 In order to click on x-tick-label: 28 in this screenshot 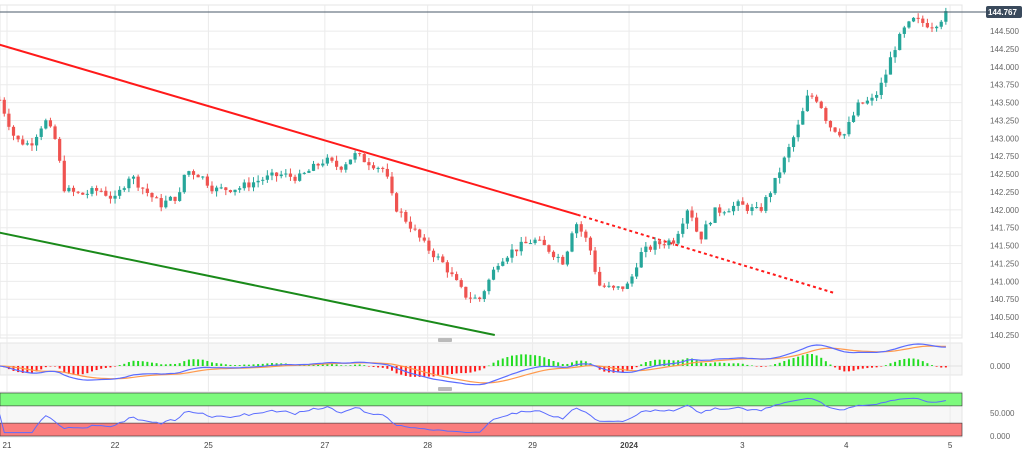, I will do `click(427, 445)`.